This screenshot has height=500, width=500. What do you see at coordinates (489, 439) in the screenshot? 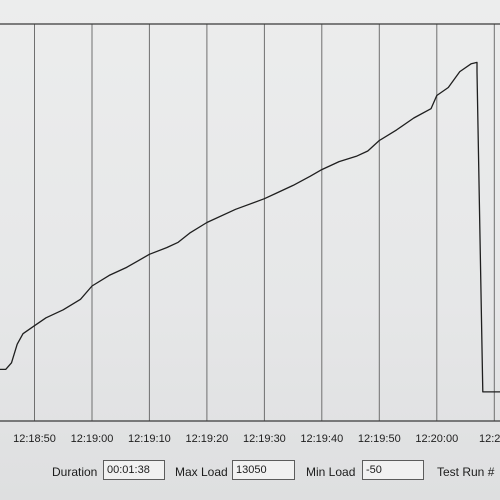
I see `x-tick-label-8: 12:20:` at bounding box center [489, 439].